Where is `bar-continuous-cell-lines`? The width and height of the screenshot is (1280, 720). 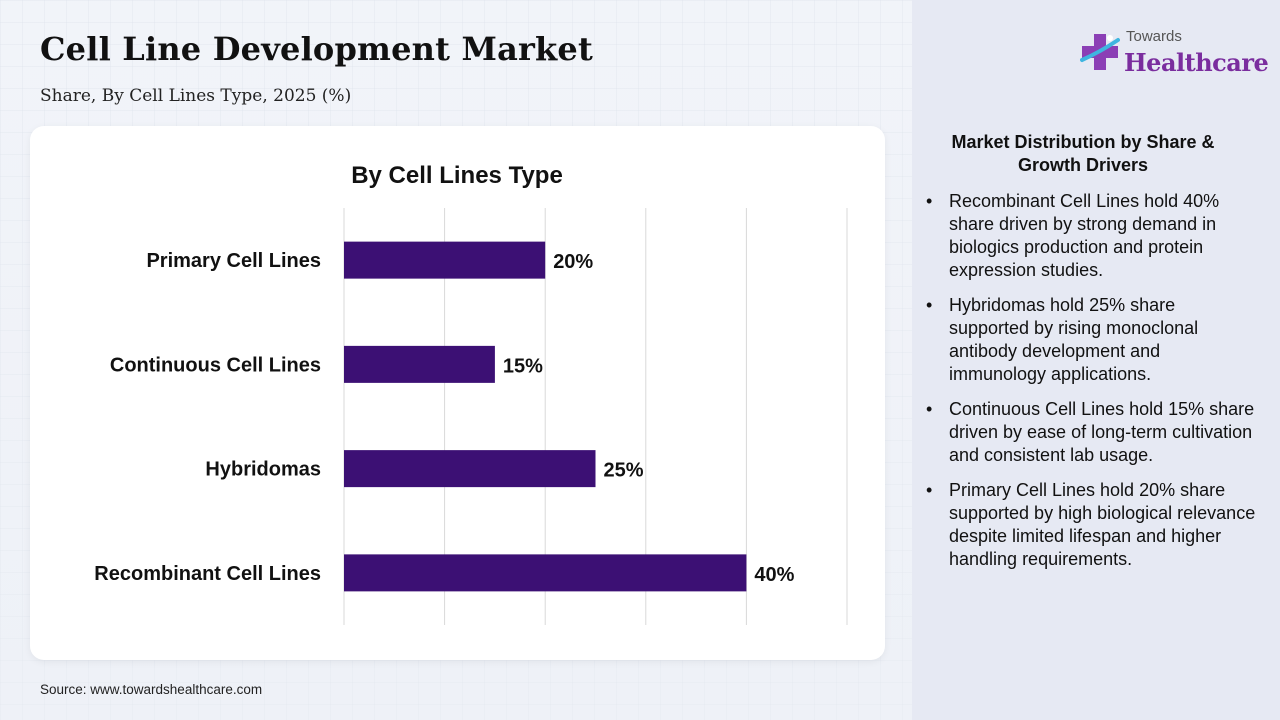 bar-continuous-cell-lines is located at coordinates (419, 364).